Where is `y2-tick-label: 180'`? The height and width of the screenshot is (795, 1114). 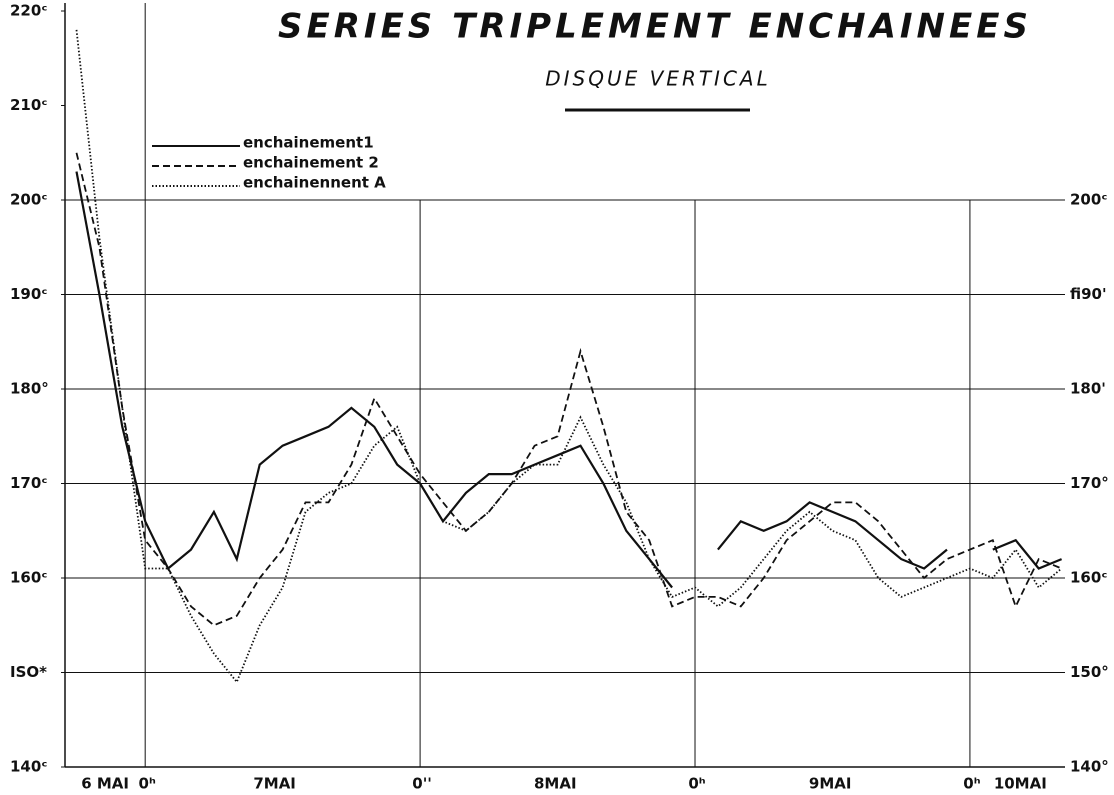 y2-tick-label: 180' is located at coordinates (1088, 389).